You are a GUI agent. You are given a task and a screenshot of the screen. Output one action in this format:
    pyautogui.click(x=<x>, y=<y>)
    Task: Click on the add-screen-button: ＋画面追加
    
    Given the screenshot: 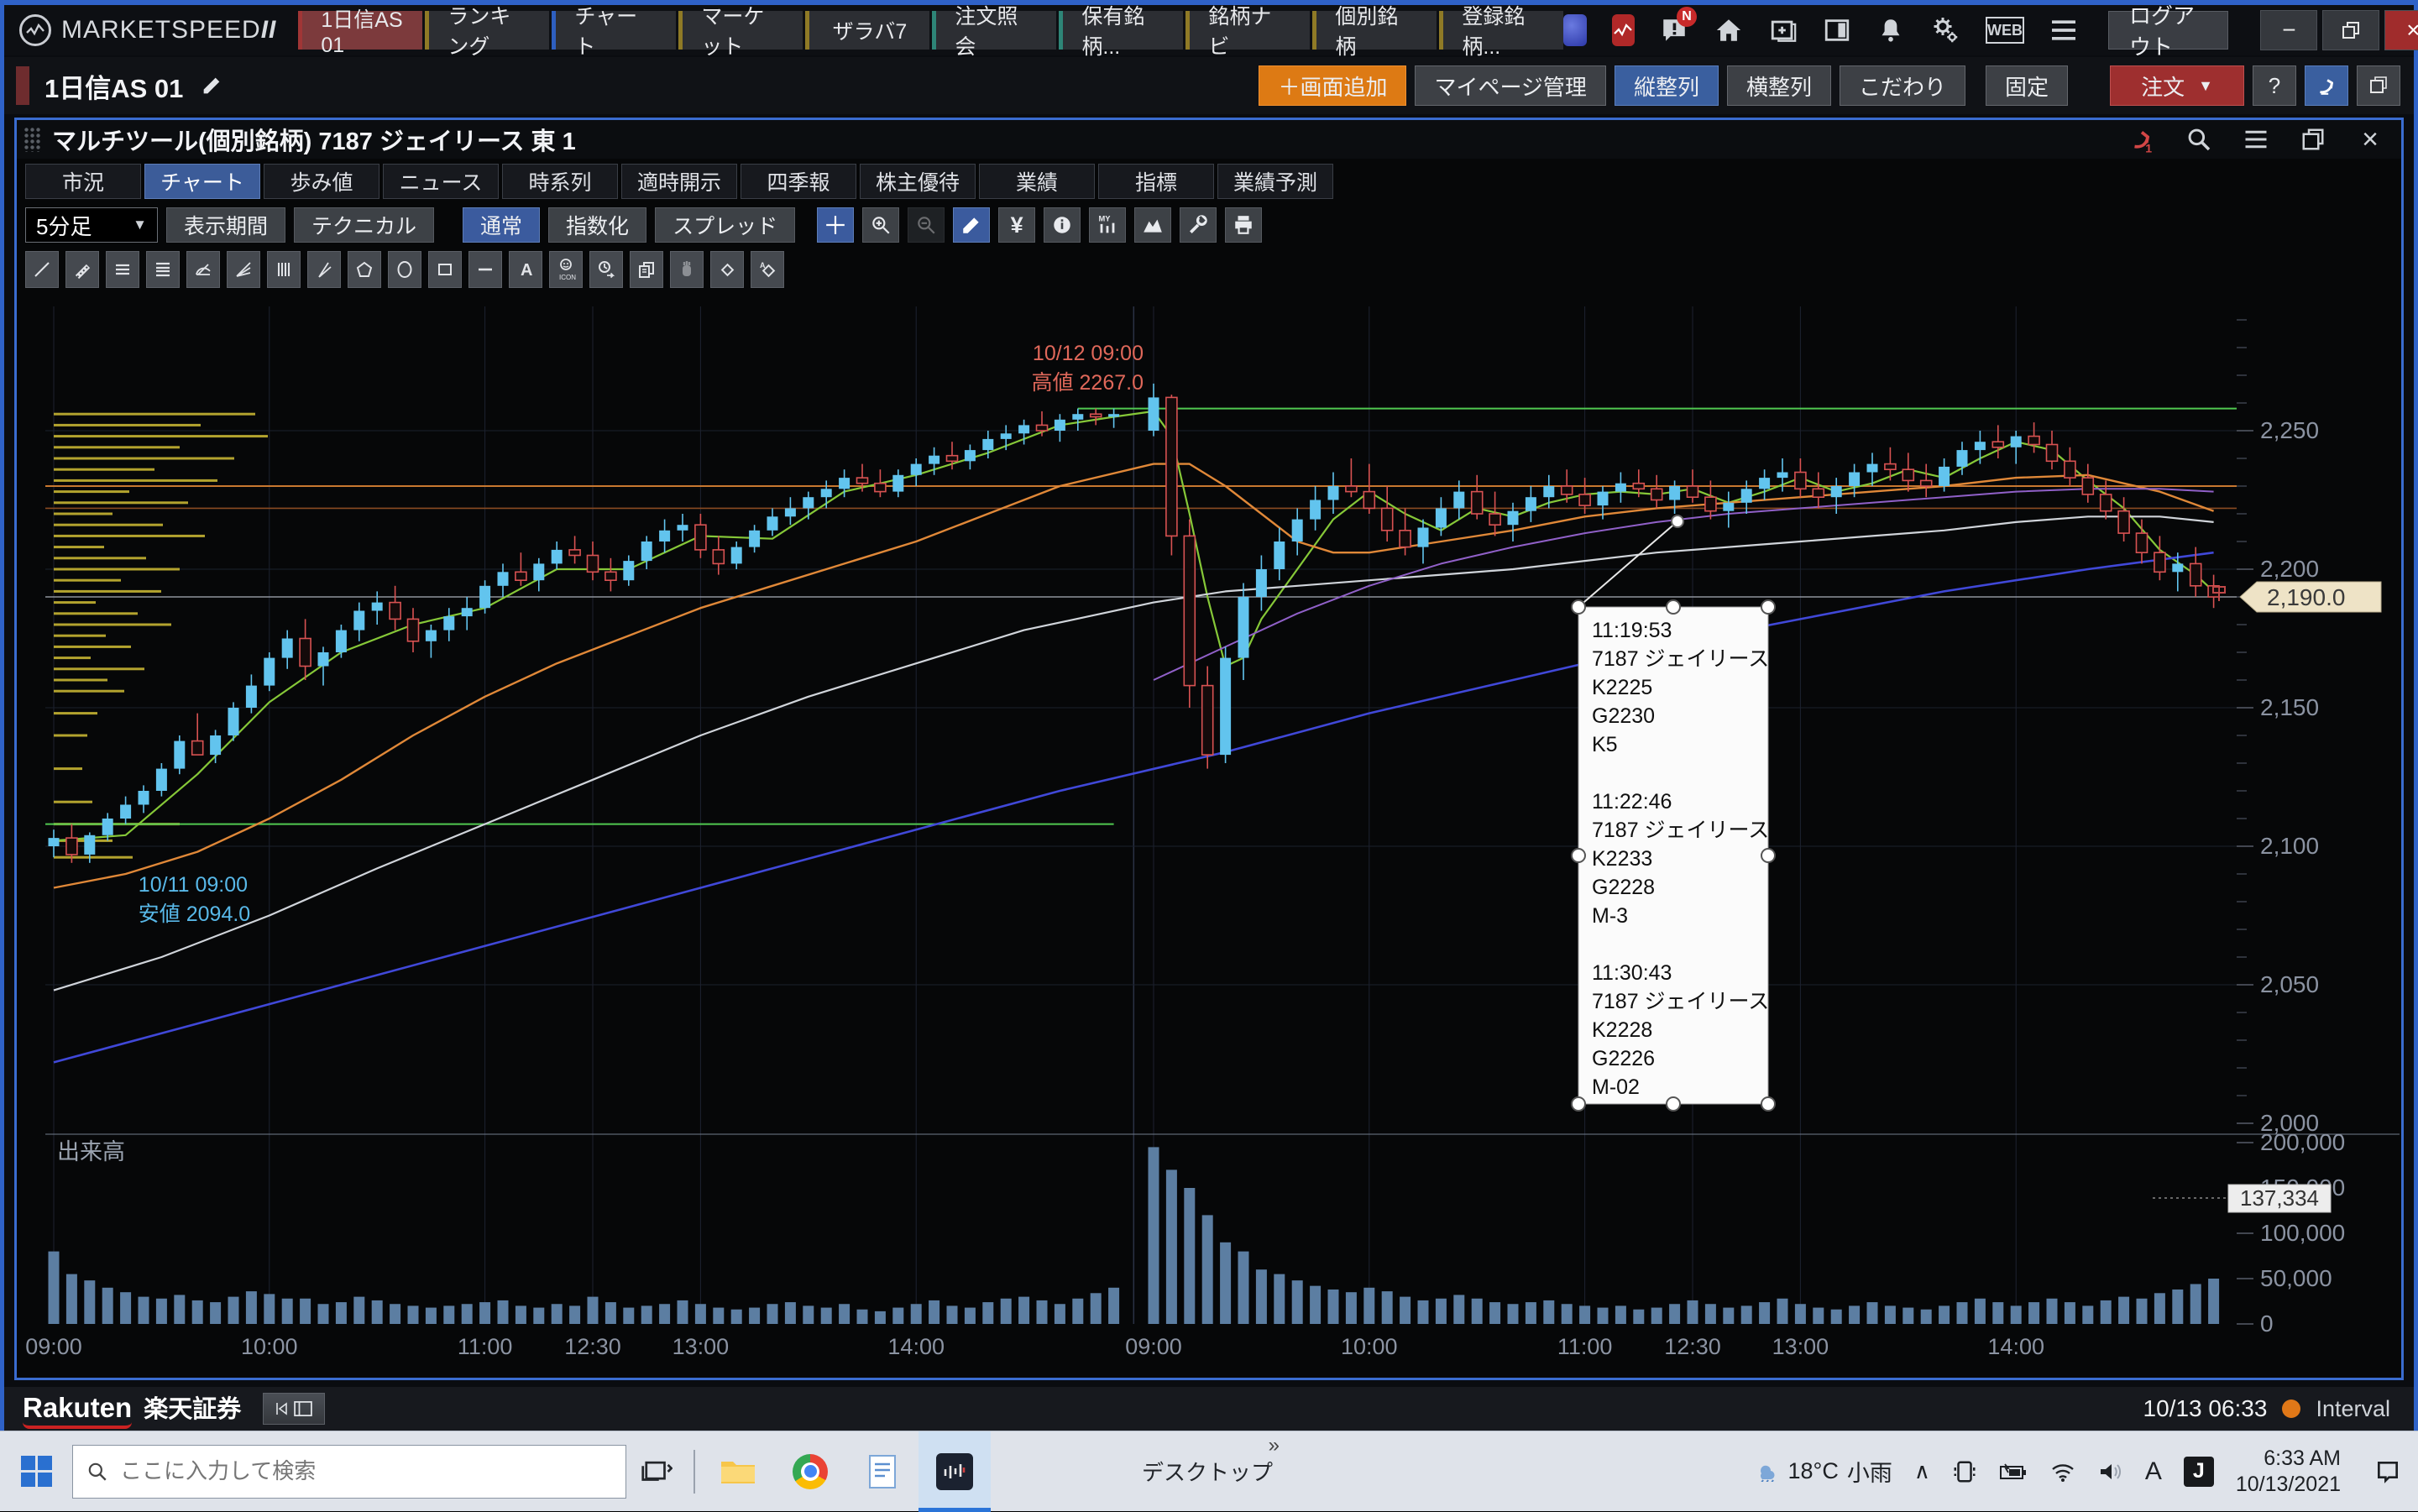 What is the action you would take?
    pyautogui.click(x=1332, y=85)
    